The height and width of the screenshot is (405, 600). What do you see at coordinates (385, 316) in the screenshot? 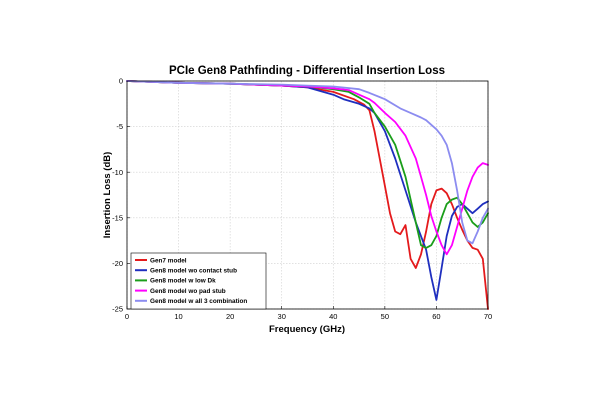
I see `x-tick-label: 50` at bounding box center [385, 316].